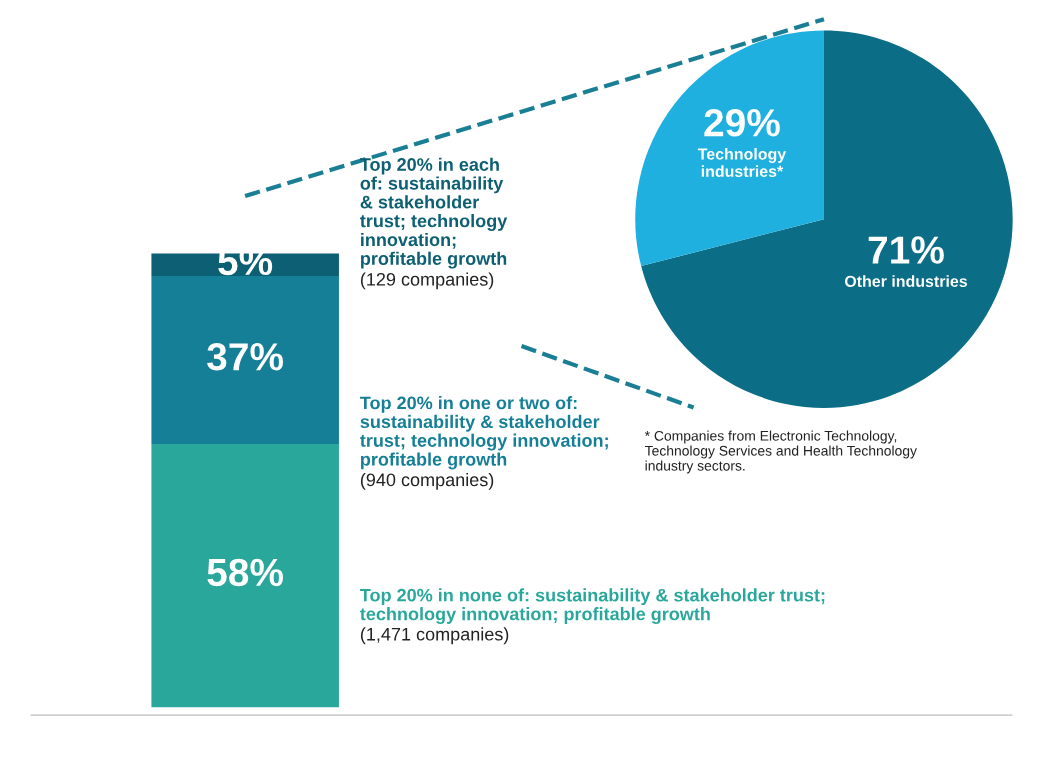  I want to click on data-label: 58%, so click(245, 572).